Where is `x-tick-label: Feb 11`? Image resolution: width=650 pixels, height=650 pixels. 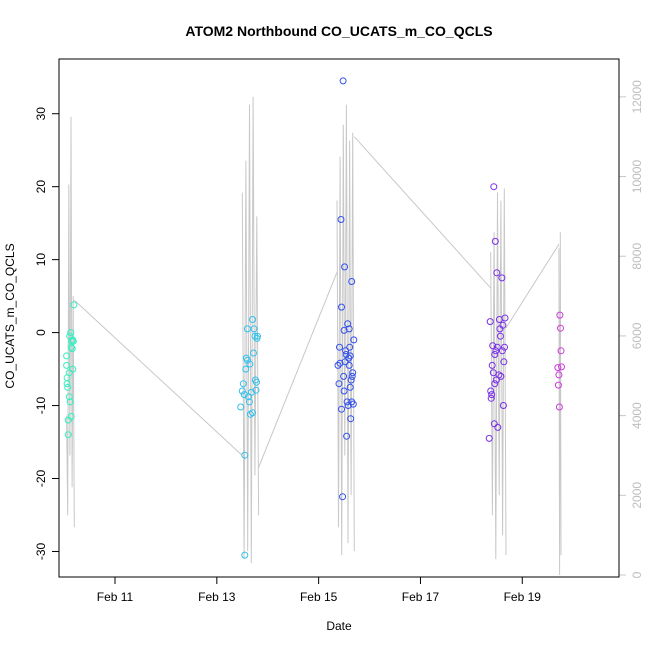
x-tick-label: Feb 11 is located at coordinates (115, 597).